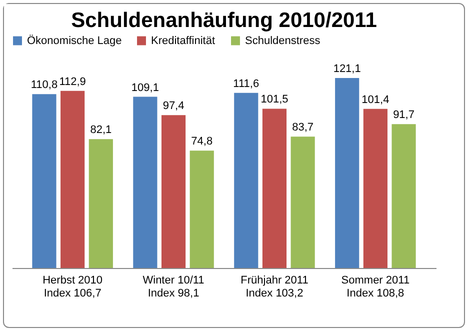 This screenshot has height=333, width=470. I want to click on data-label: 82,1, so click(101, 130).